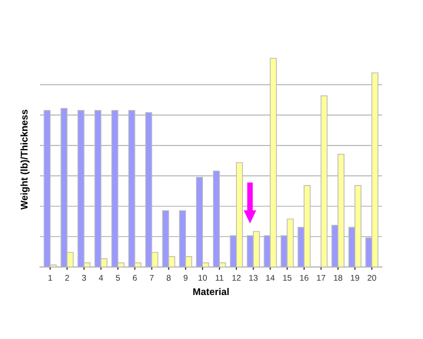 The height and width of the screenshot is (339, 423). What do you see at coordinates (304, 277) in the screenshot?
I see `x-tick-label: 16` at bounding box center [304, 277].